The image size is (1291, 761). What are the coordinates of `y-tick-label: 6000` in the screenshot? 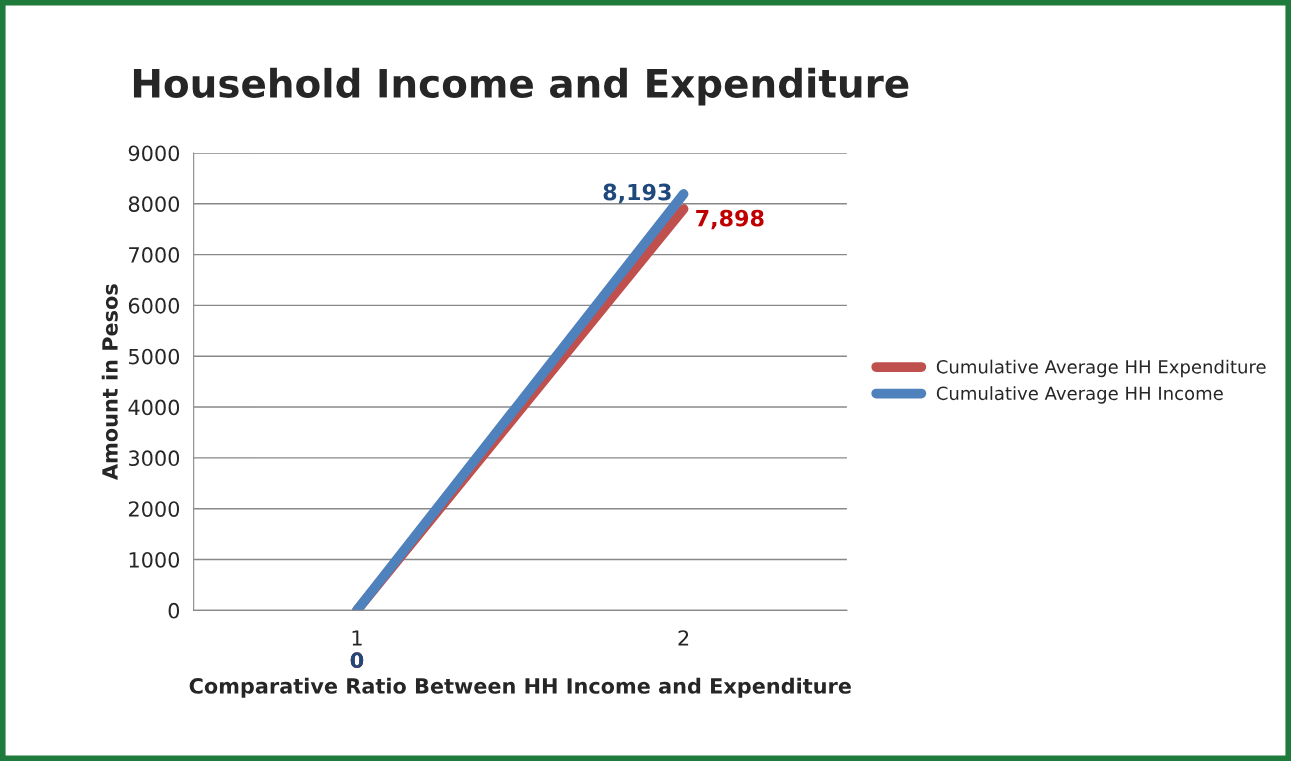 It's located at (154, 305).